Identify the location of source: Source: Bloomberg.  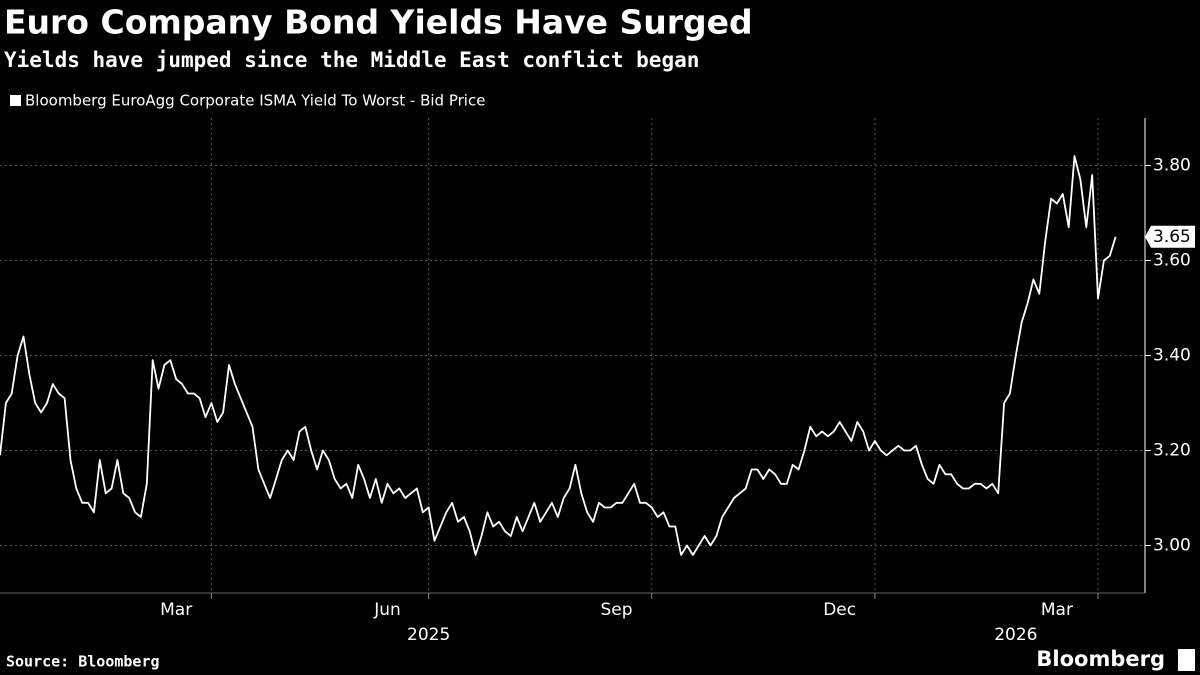
(83, 662).